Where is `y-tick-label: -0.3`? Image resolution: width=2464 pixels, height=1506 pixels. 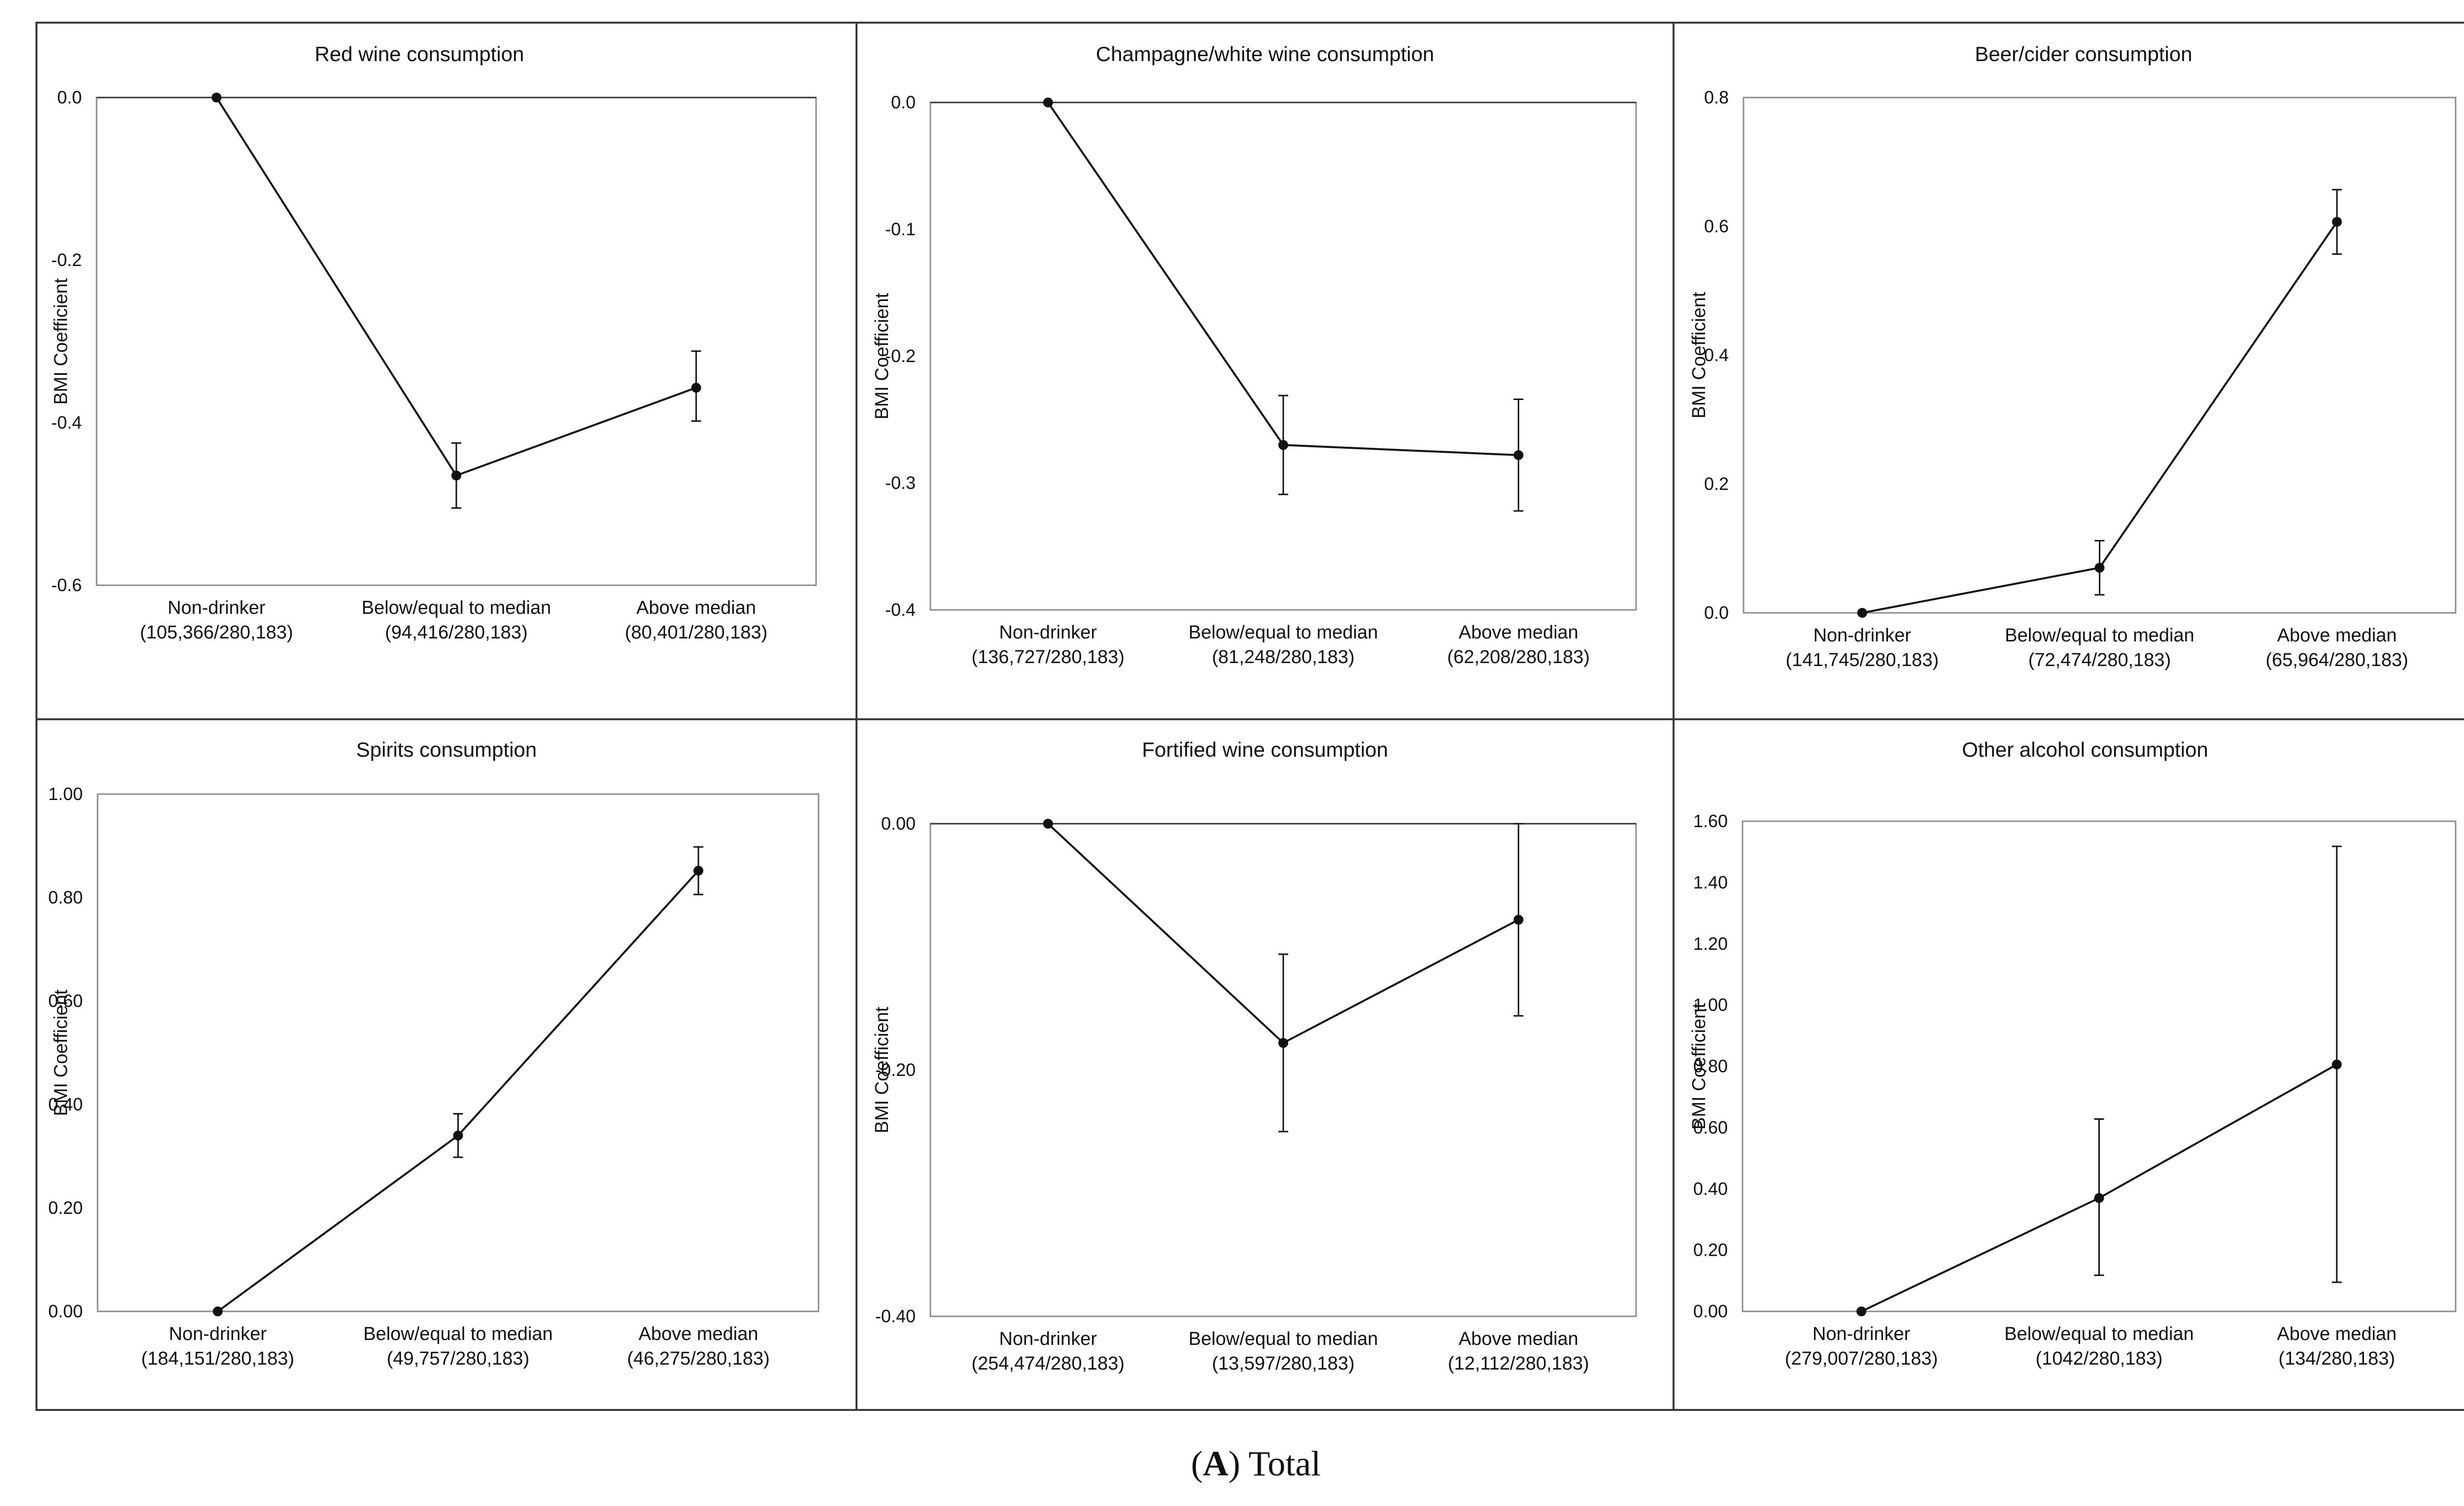 y-tick-label: -0.3 is located at coordinates (900, 483).